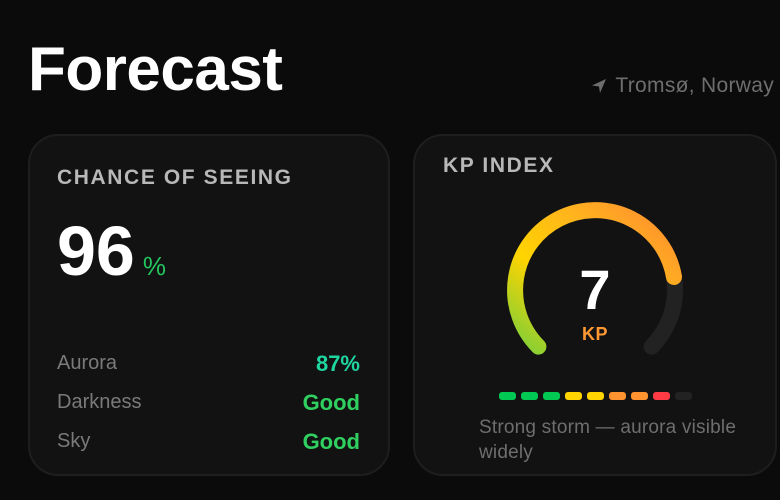 The image size is (780, 500). Describe the element at coordinates (599, 86) in the screenshot. I see `location-arrow-icon` at that location.